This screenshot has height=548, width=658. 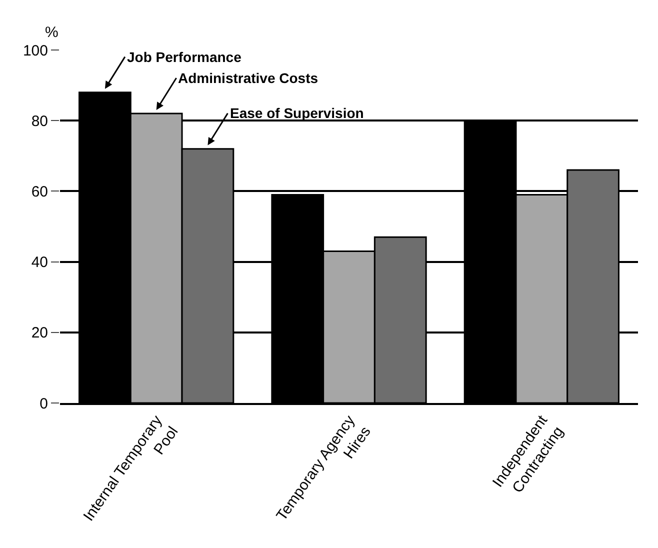 I want to click on y-tick-label: 80, so click(x=39, y=121).